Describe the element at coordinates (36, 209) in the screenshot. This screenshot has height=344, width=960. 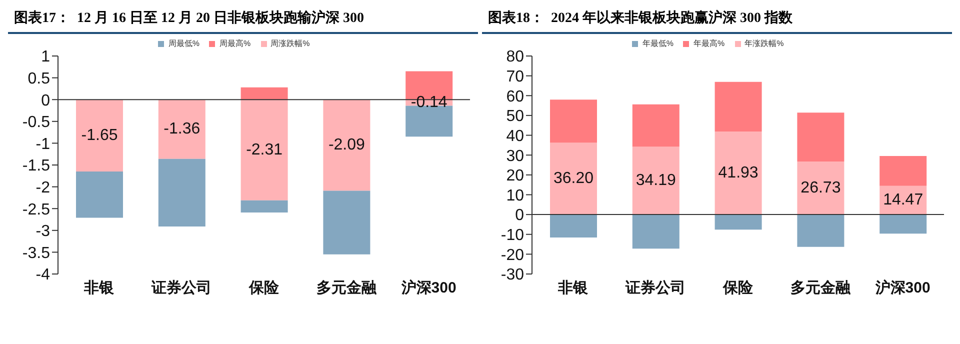
I see `y-tick-label: -2.5` at that location.